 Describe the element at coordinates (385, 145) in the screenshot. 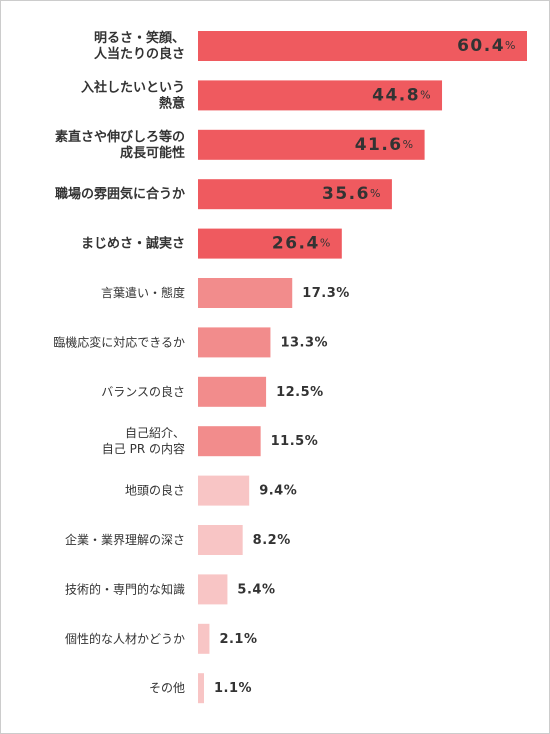

I see `value-label: 41.6%` at that location.